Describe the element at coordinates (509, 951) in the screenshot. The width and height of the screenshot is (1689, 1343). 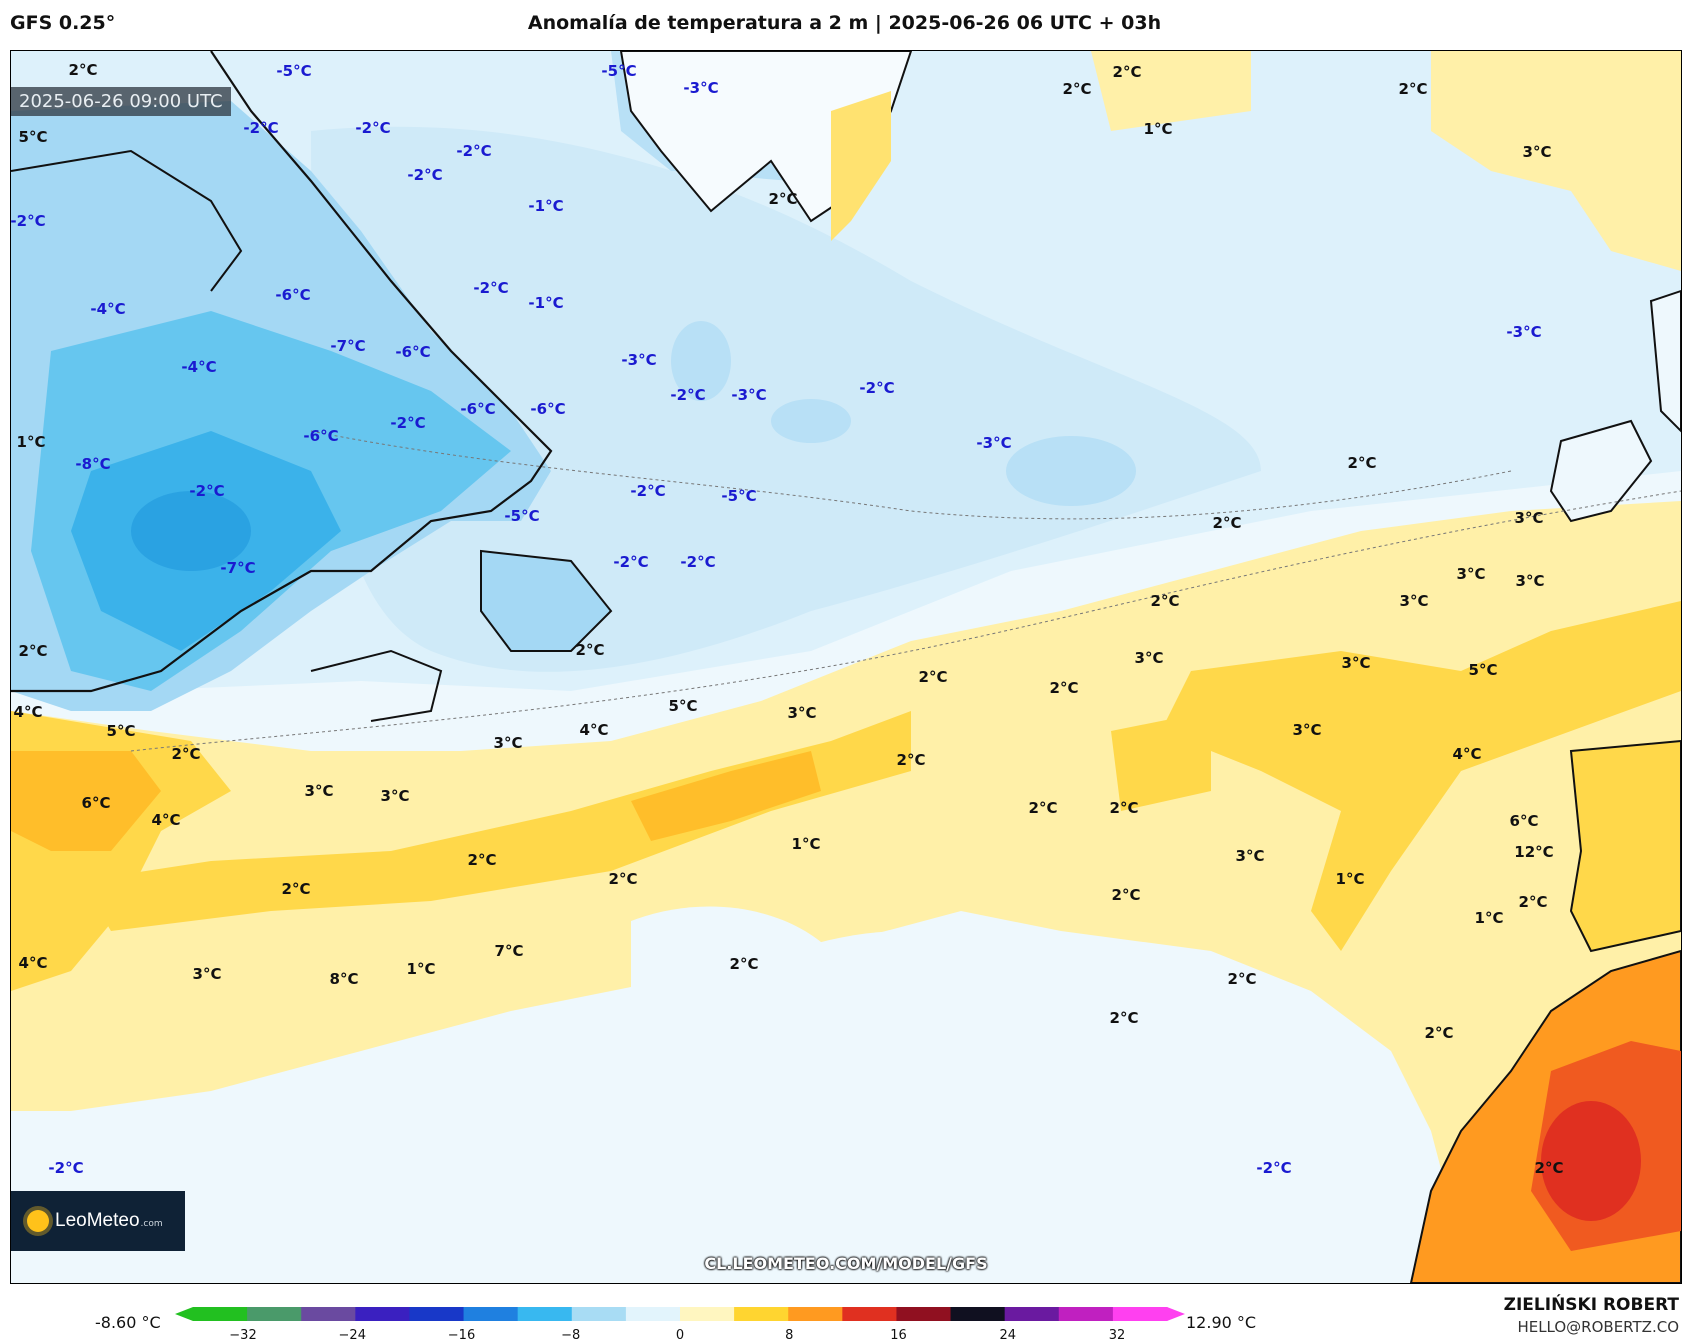
I see `anomaly-label: 7°C` at that location.